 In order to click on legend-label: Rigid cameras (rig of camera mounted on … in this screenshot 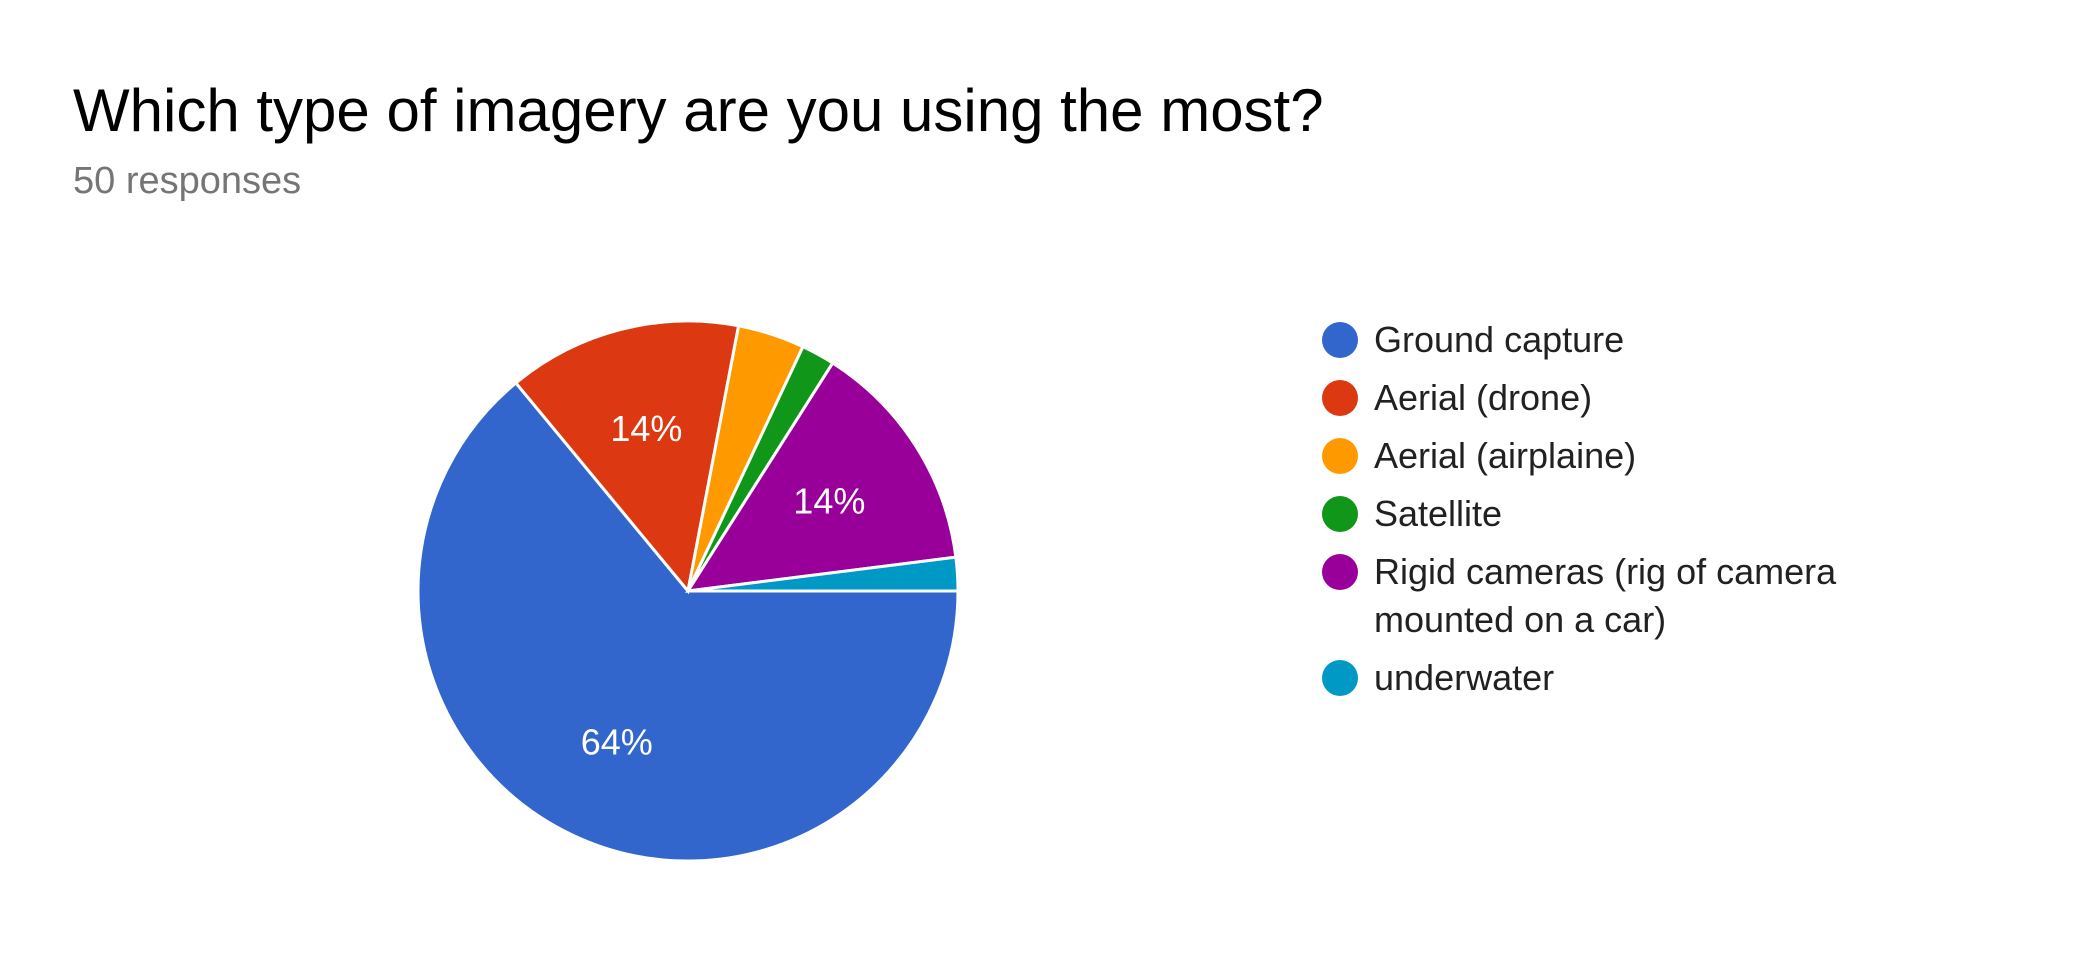, I will do `click(1605, 595)`.